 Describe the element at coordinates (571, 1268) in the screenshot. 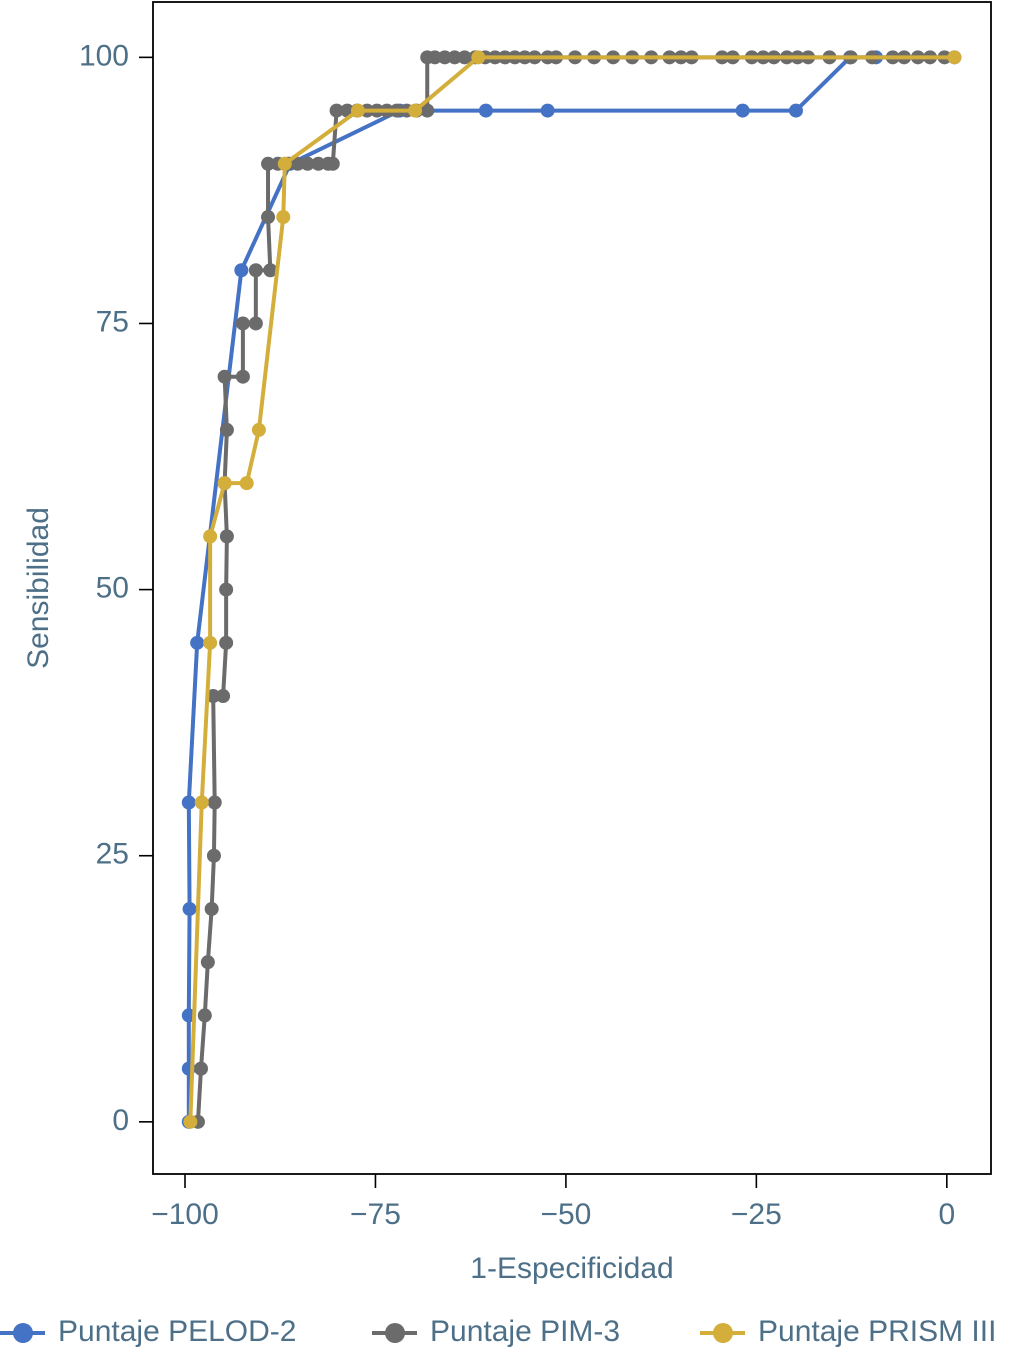

I see `x-axis-label: 1-Especificidad` at that location.